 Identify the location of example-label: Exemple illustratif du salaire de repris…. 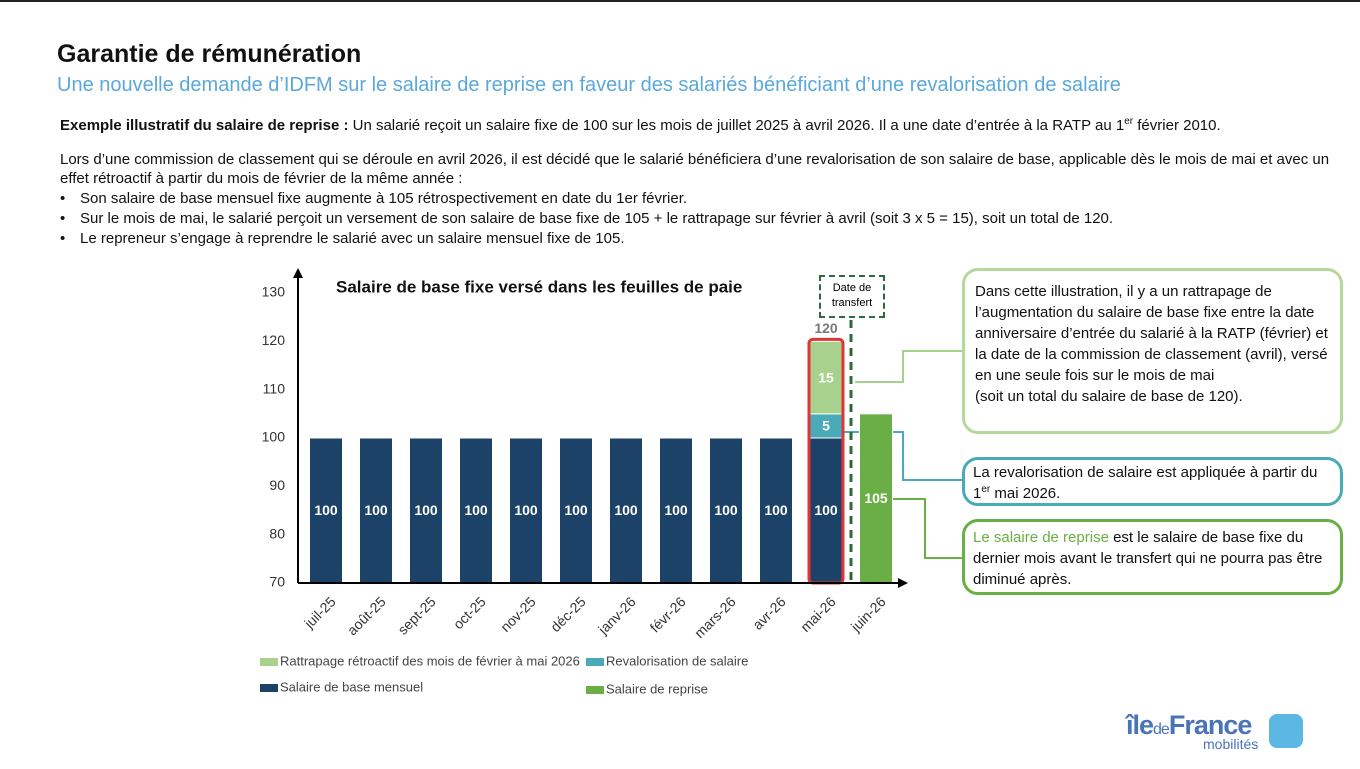
(204, 125).